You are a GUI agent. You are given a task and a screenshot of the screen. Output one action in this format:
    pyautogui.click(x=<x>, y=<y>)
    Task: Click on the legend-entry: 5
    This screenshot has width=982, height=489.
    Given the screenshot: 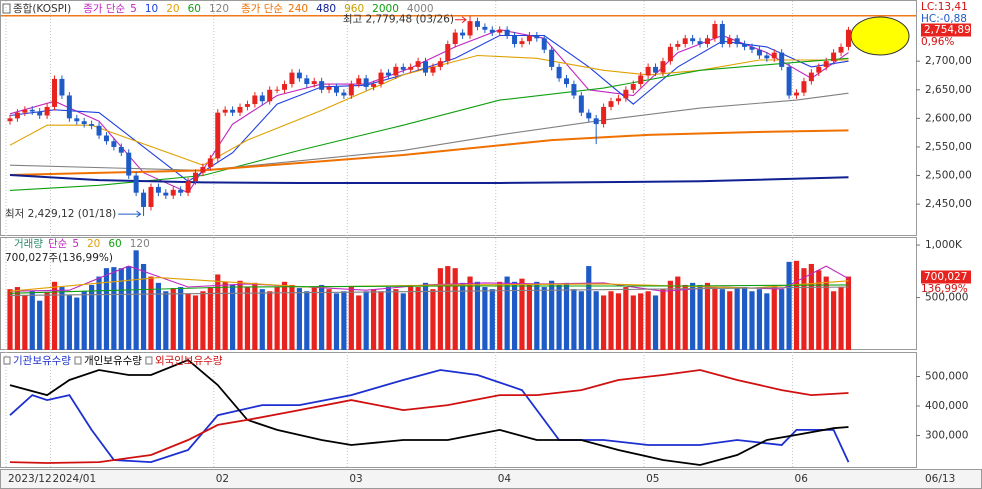 What is the action you would take?
    pyautogui.click(x=75, y=244)
    